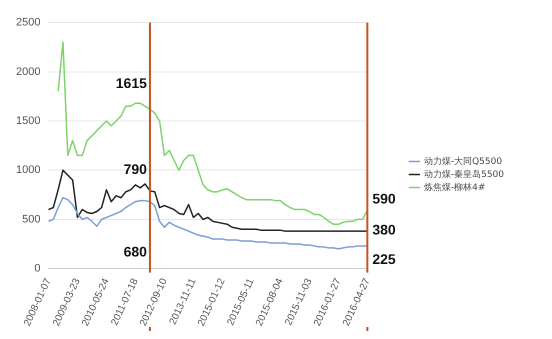 This screenshot has width=552, height=339. I want to click on y-tick-label: 1500, so click(28, 121).